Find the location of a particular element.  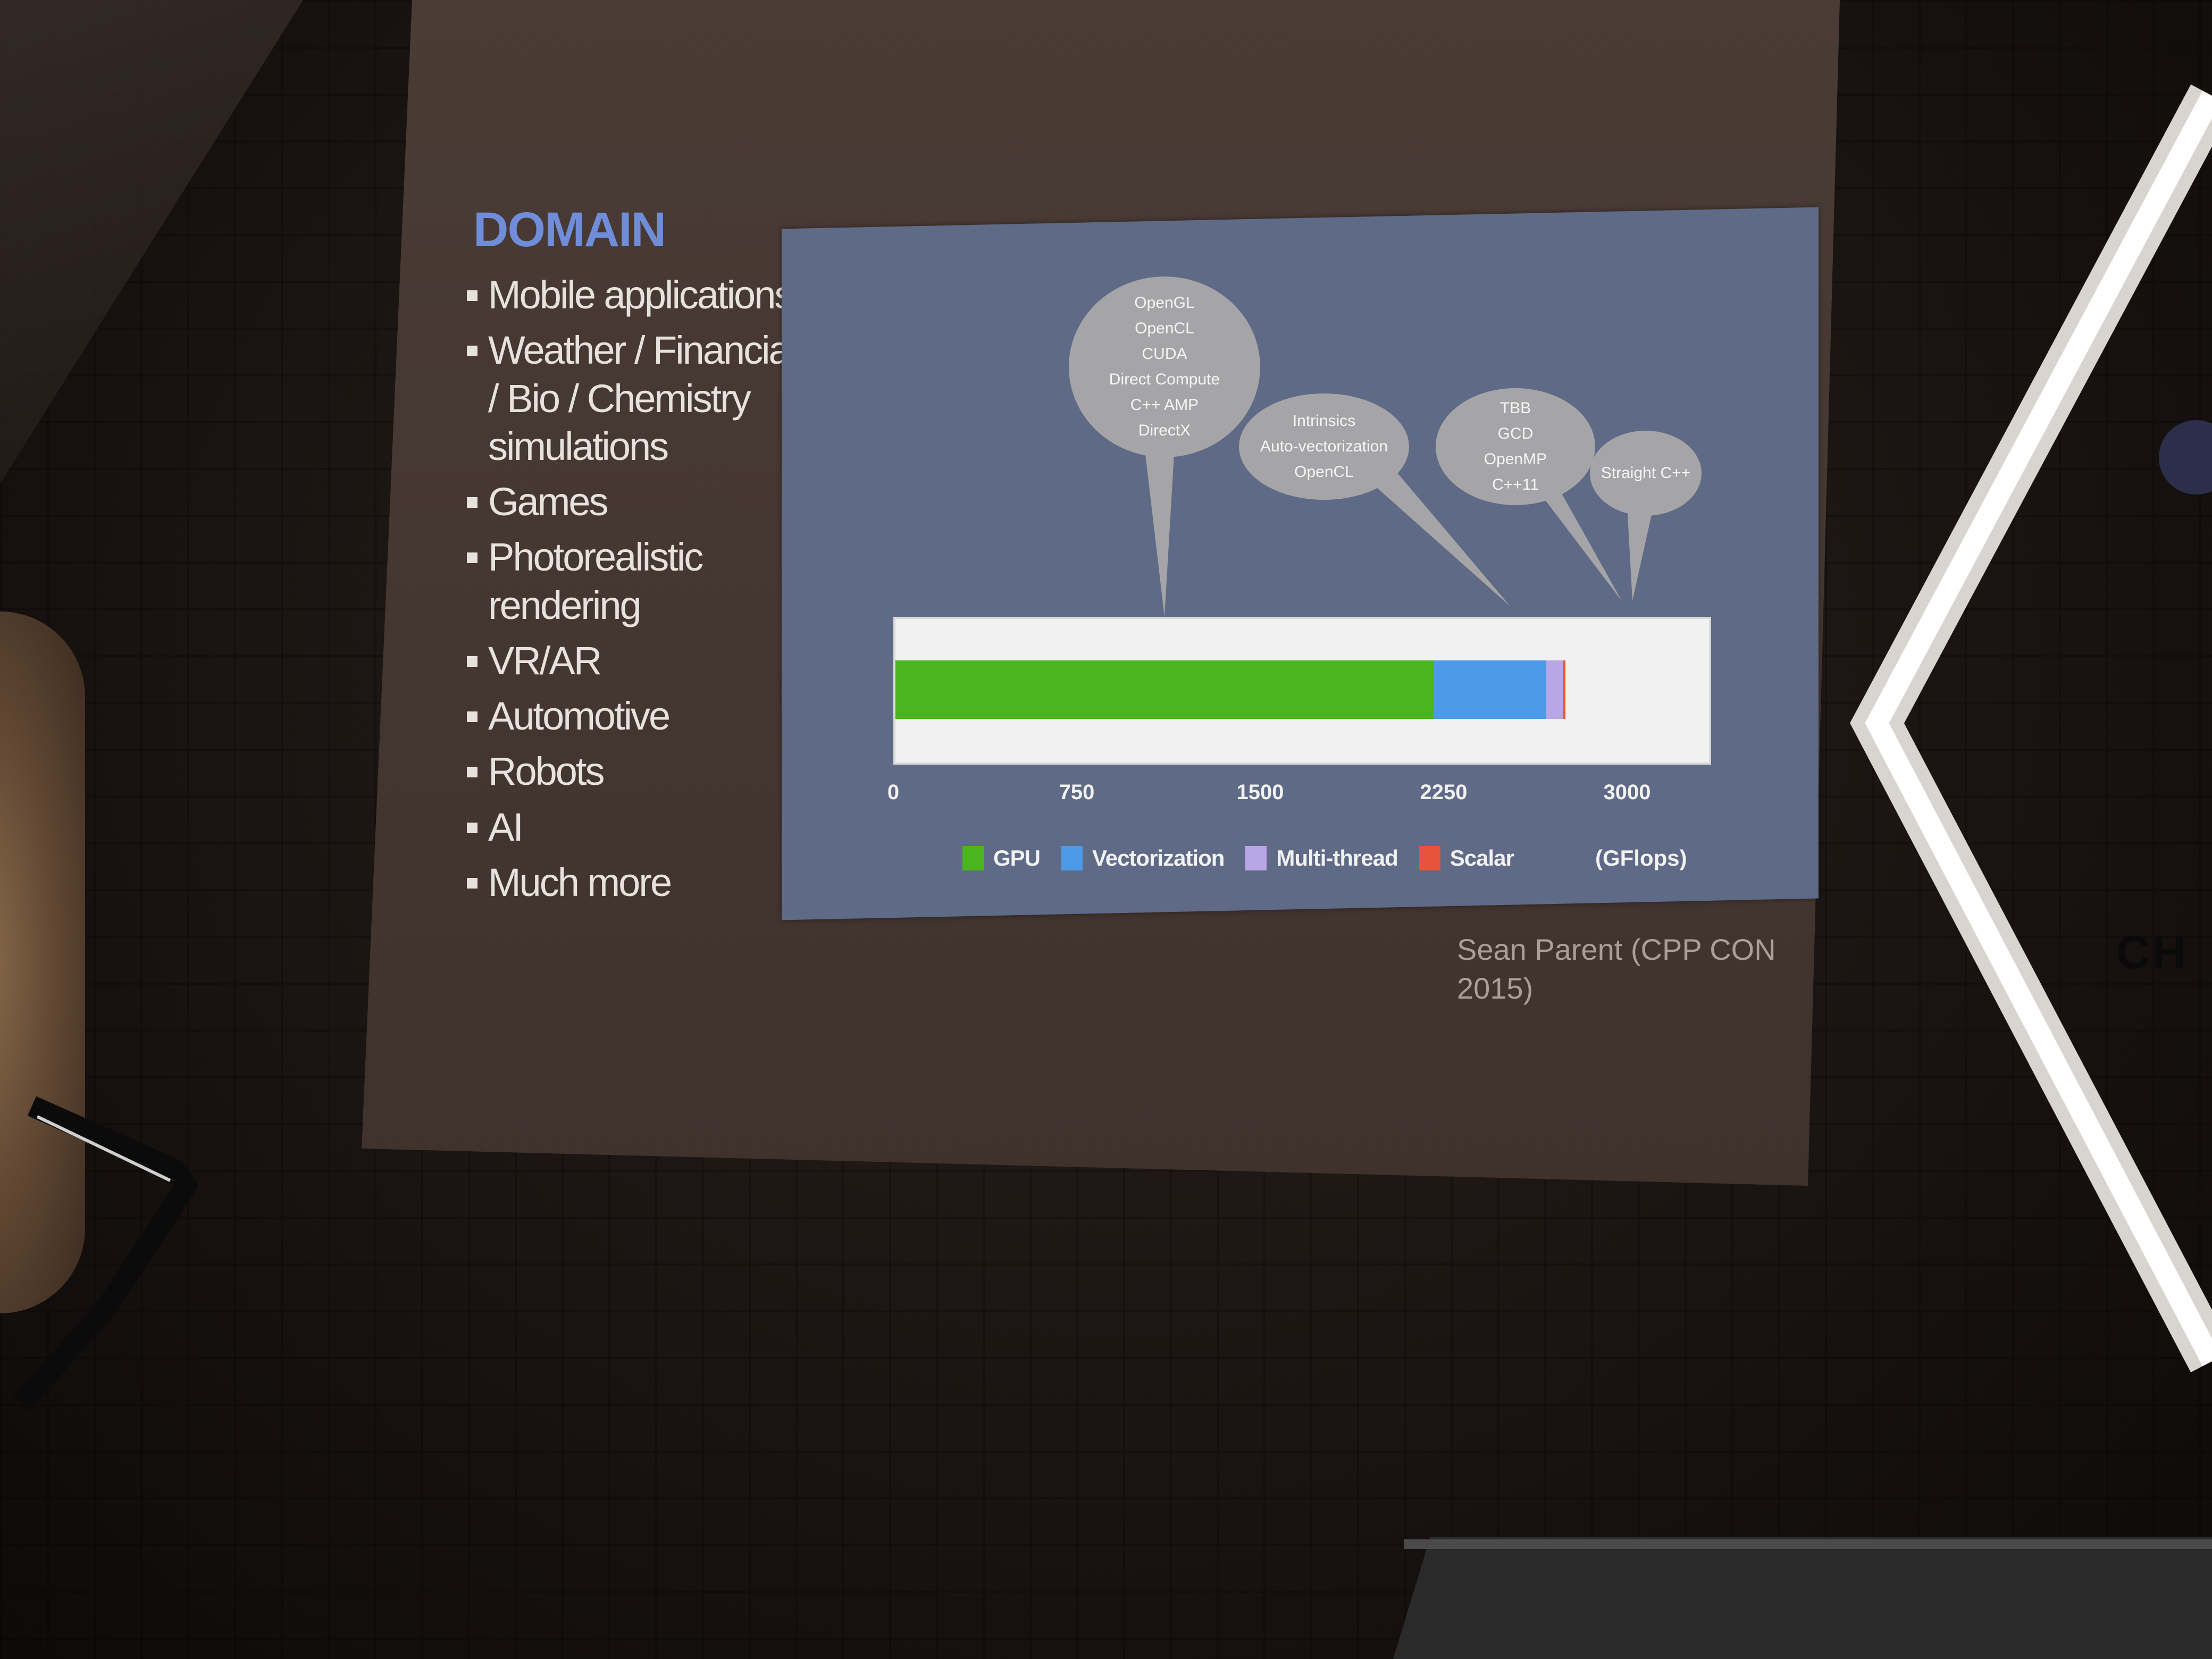

logo-icon is located at coordinates (2185, 457).